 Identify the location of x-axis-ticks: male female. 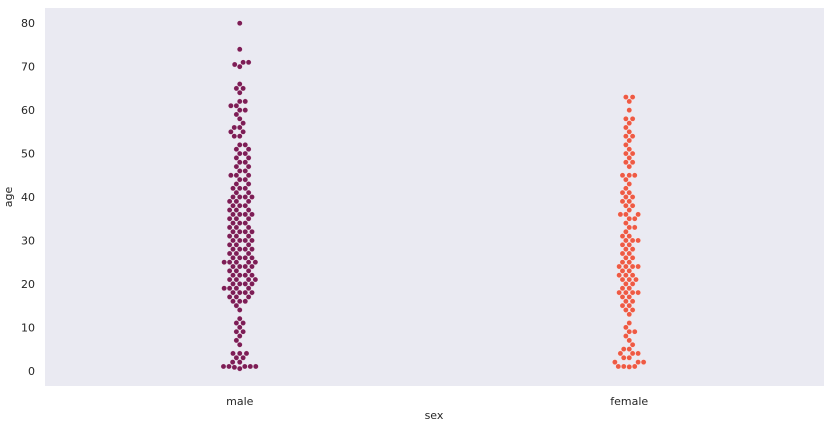
(437, 401).